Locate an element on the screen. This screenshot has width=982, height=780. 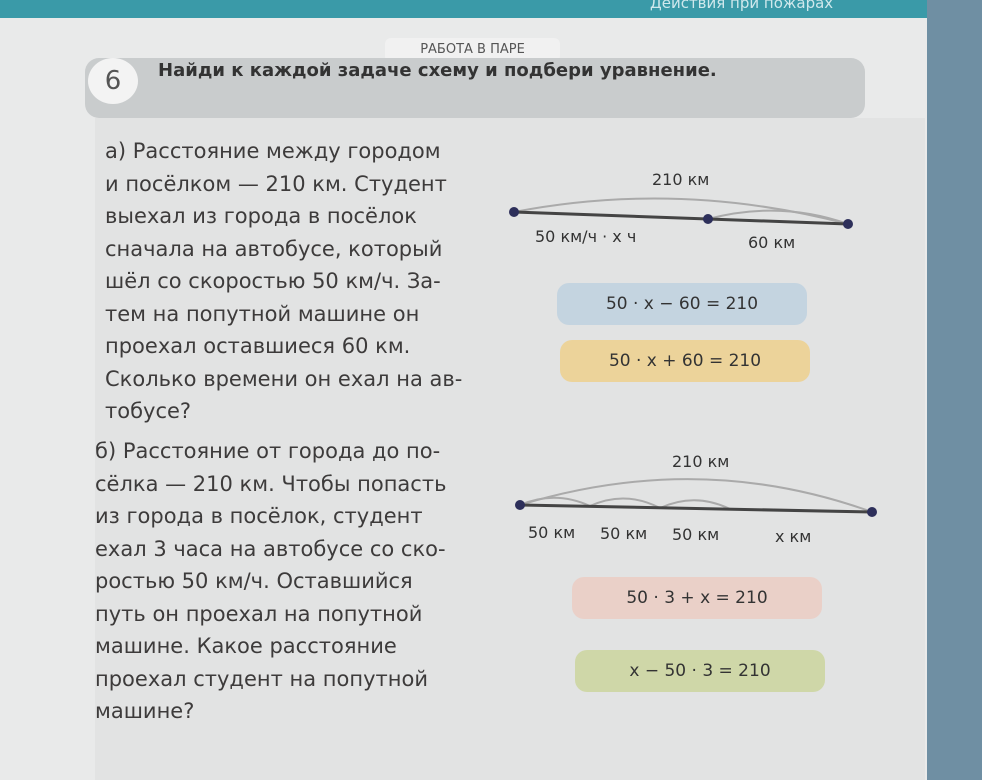
scheme-a-total: 210 км is located at coordinates (681, 179).